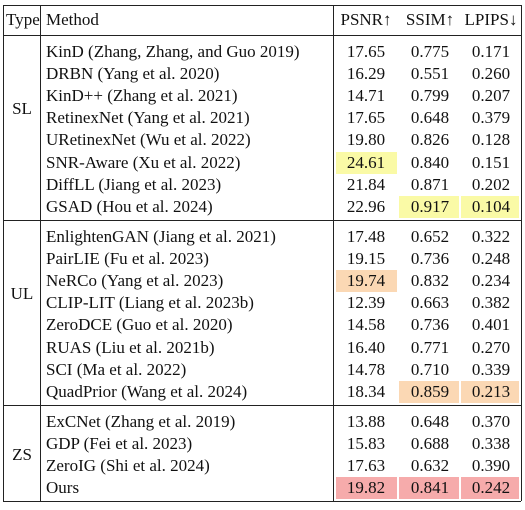 Image resolution: width=525 pixels, height=510 pixels. I want to click on metric-value: 18.34, so click(366, 391).